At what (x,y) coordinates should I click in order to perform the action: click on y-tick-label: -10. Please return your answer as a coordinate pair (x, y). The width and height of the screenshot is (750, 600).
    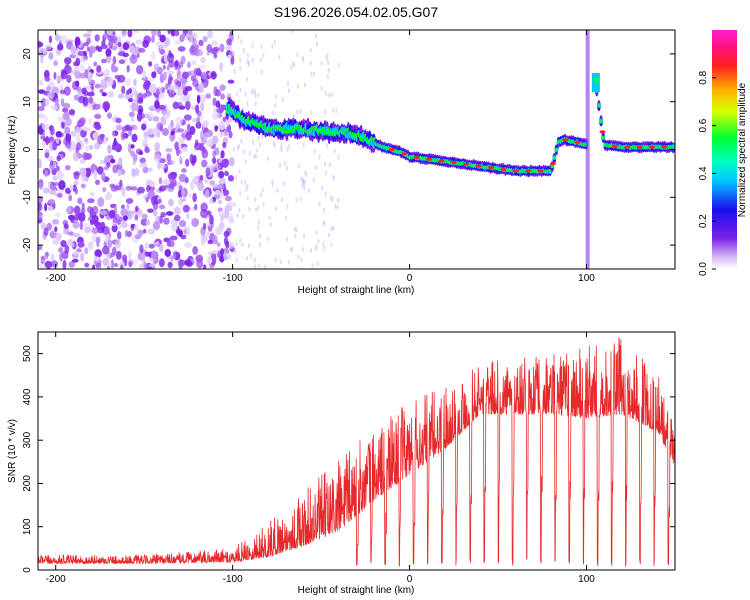
    Looking at the image, I should click on (27, 197).